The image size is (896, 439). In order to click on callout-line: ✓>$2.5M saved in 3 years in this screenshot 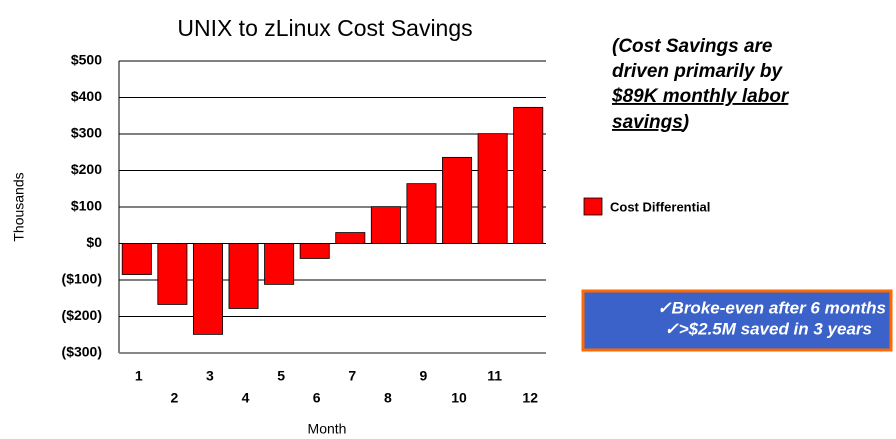, I will do `click(768, 328)`.